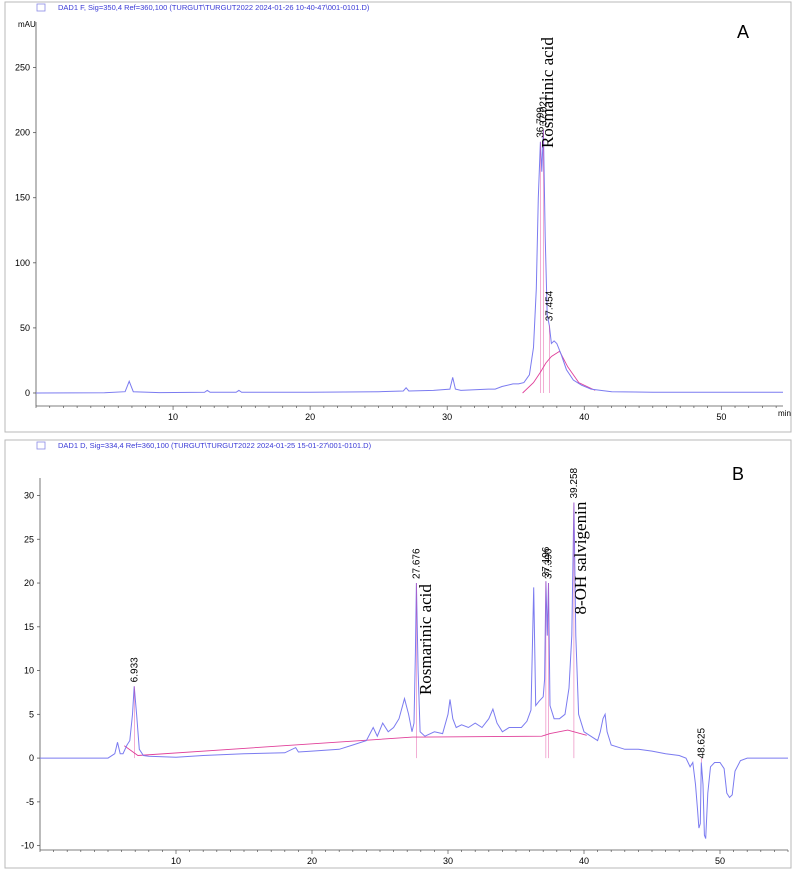 The height and width of the screenshot is (872, 796). Describe the element at coordinates (27, 846) in the screenshot. I see `y-tick-label: -10` at that location.